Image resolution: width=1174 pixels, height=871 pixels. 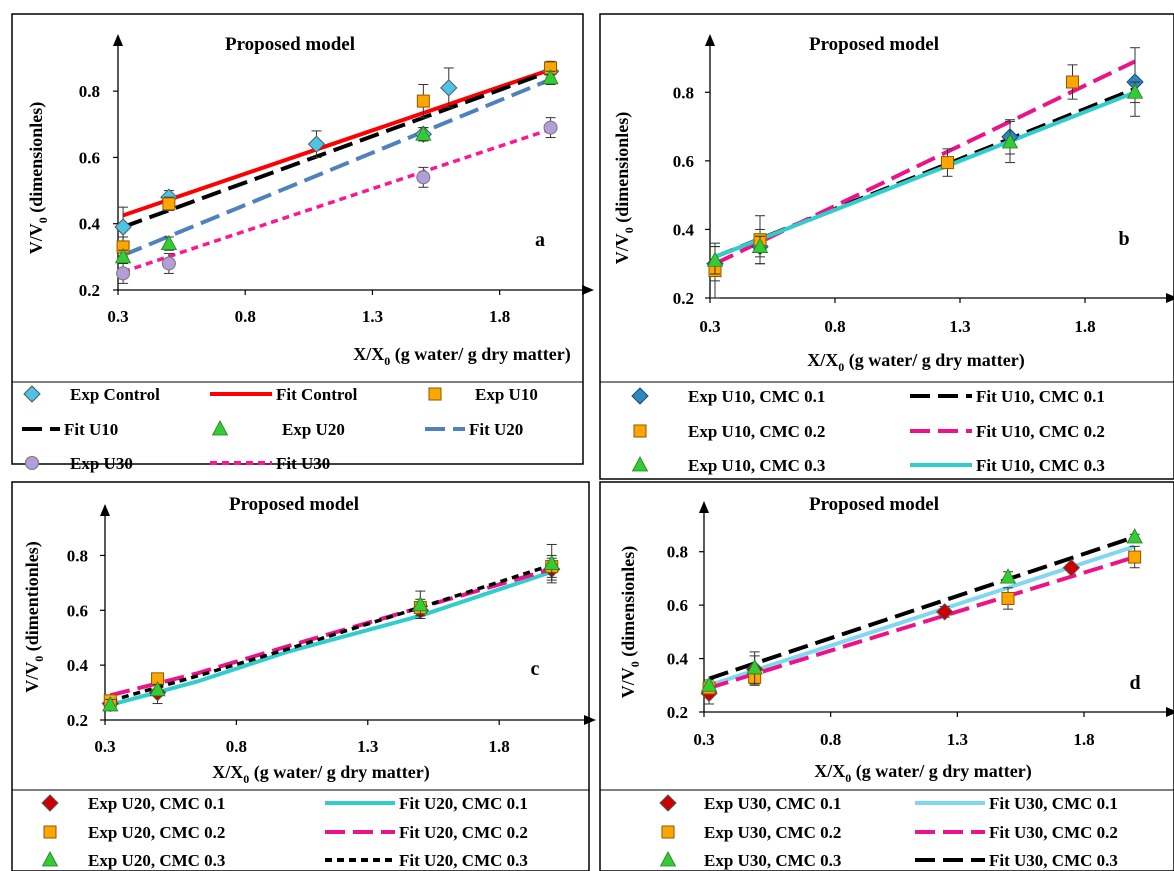 What do you see at coordinates (36, 160) in the screenshot?
I see `panel-a-y-axis-title-rest: (dimensionles)` at bounding box center [36, 160].